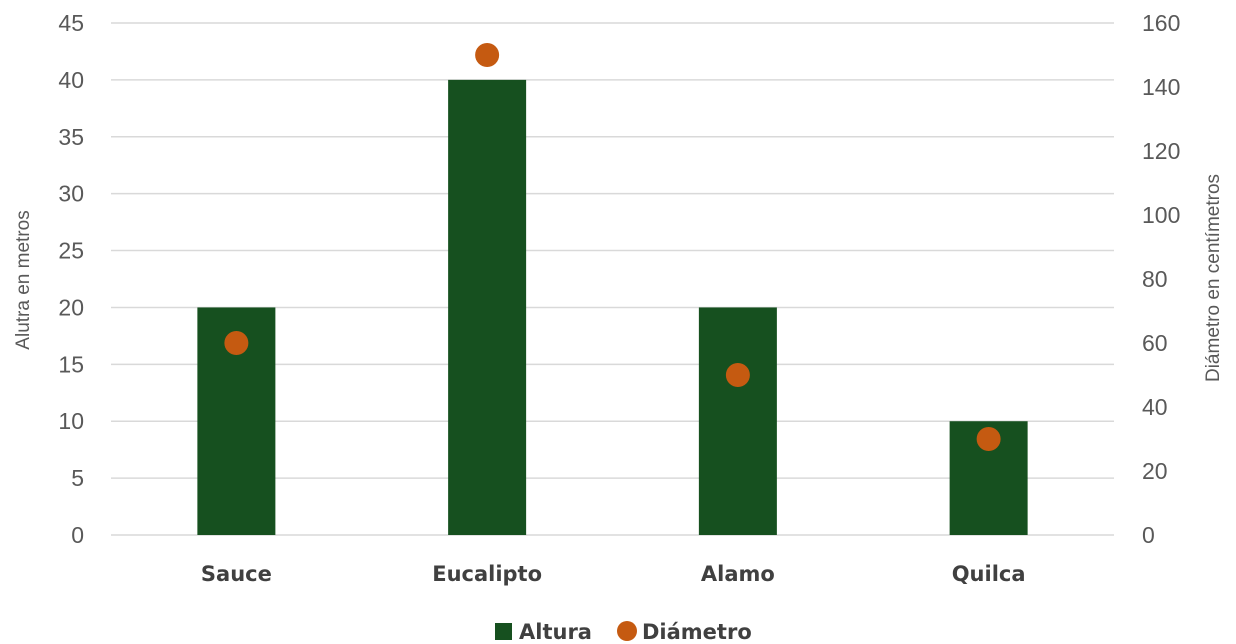 The image size is (1236, 644). What do you see at coordinates (1161, 151) in the screenshot?
I see `right-tick-120: 120` at bounding box center [1161, 151].